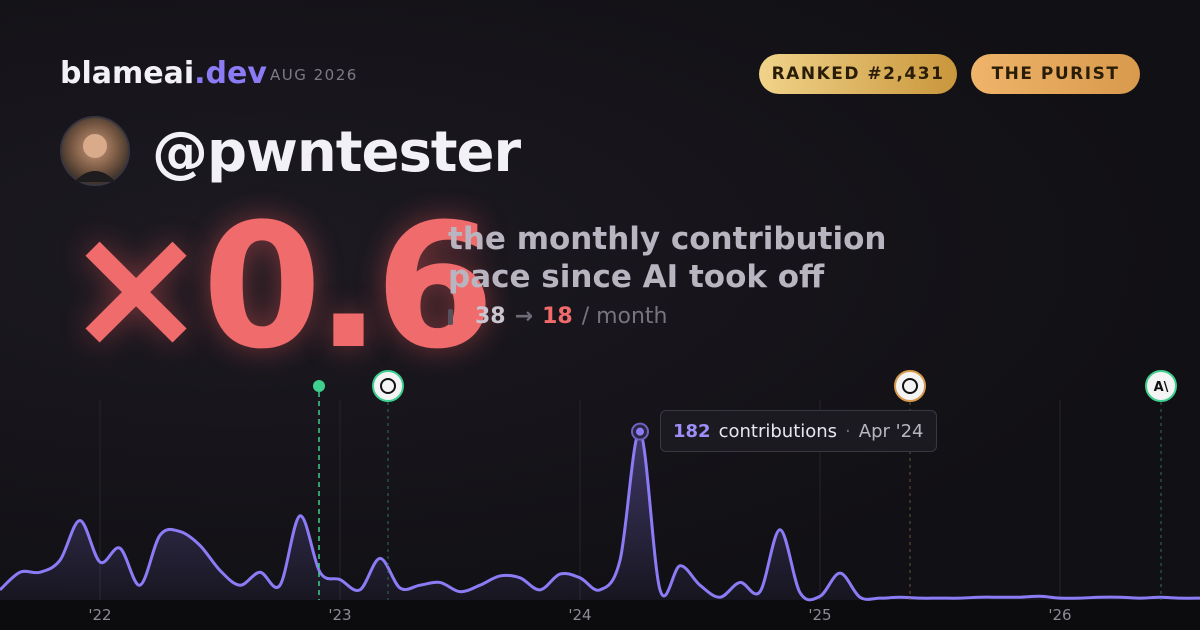 The image size is (1200, 630). I want to click on handle: @pwntester, so click(336, 152).